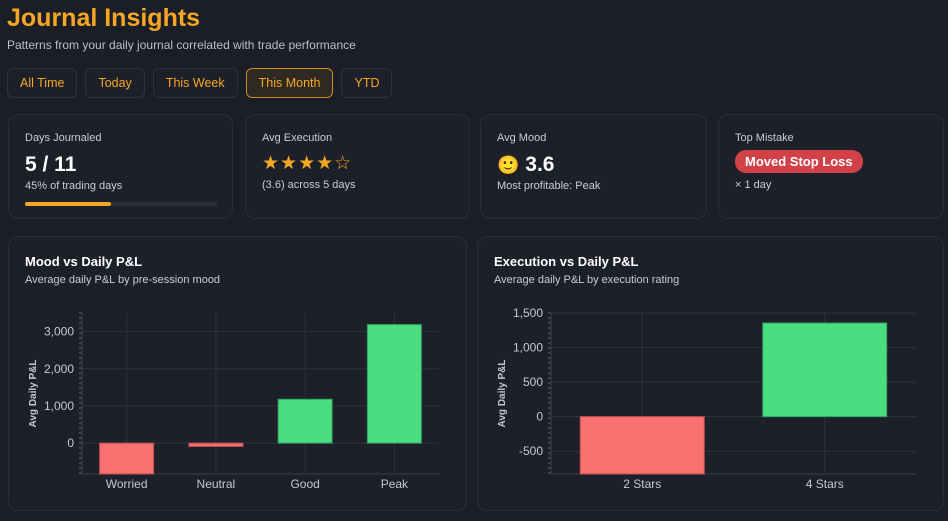 The height and width of the screenshot is (521, 948). What do you see at coordinates (63, 138) in the screenshot?
I see `card-label: Days Journaled` at bounding box center [63, 138].